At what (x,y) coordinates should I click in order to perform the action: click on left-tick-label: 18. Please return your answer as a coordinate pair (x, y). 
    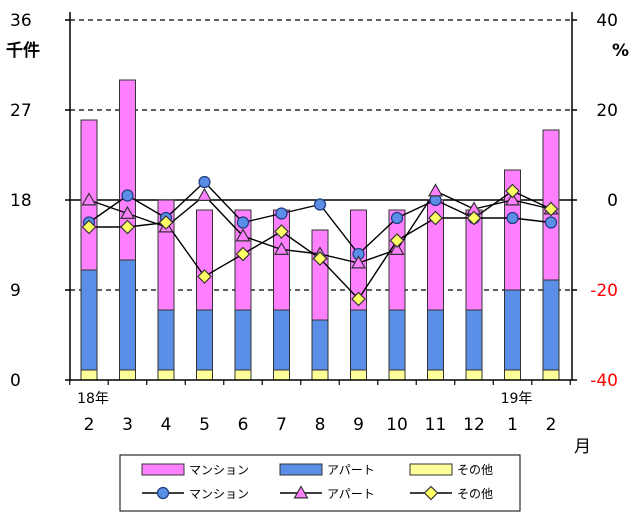
    Looking at the image, I should click on (21, 201).